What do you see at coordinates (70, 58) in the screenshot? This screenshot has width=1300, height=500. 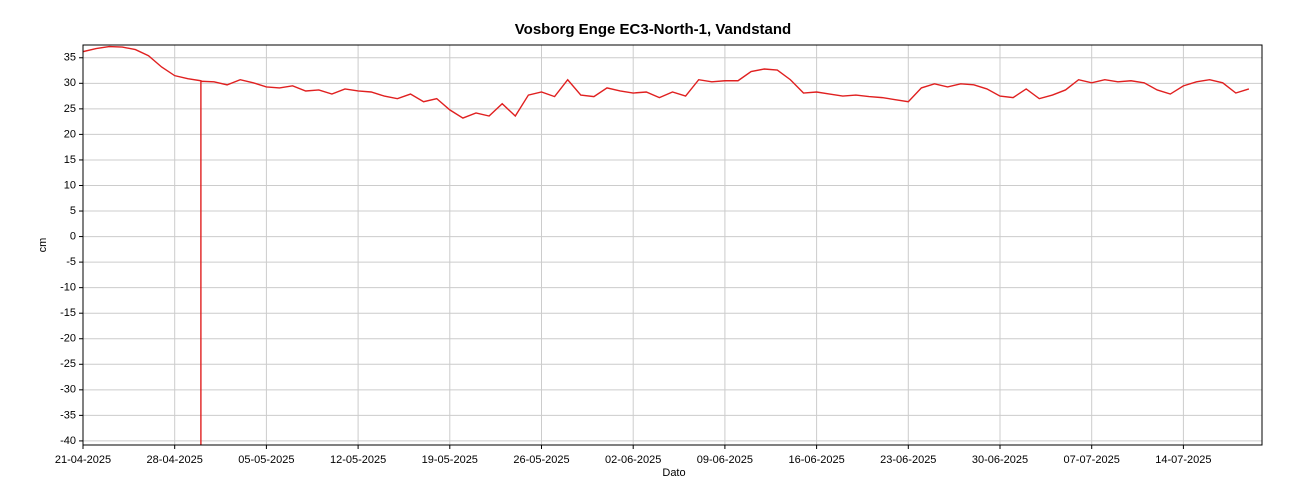 I see `y-tick-label: 35` at bounding box center [70, 58].